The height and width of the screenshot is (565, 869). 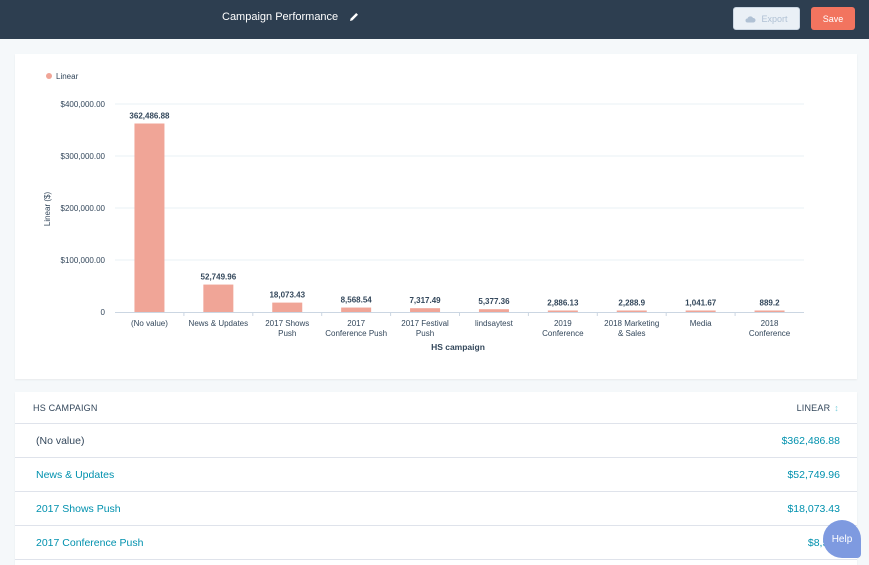 What do you see at coordinates (563, 323) in the screenshot?
I see `x-tick-label: 2019` at bounding box center [563, 323].